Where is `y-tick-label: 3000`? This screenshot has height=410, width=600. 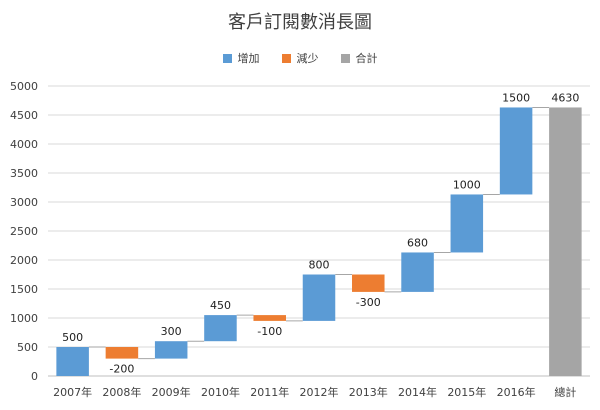
y-tick-label: 3000 is located at coordinates (24, 202).